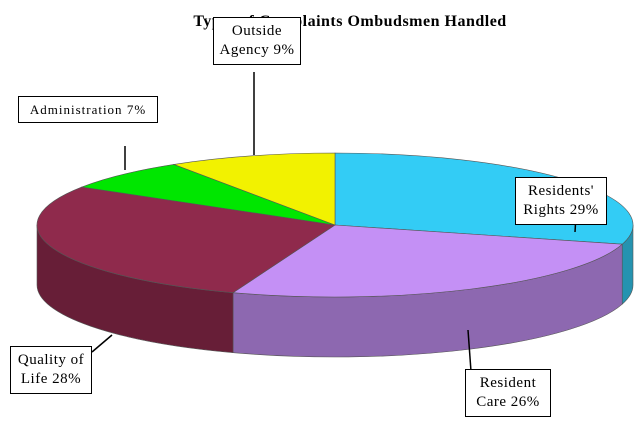  Describe the element at coordinates (136, 109) in the screenshot. I see `value-label: 7%` at that location.